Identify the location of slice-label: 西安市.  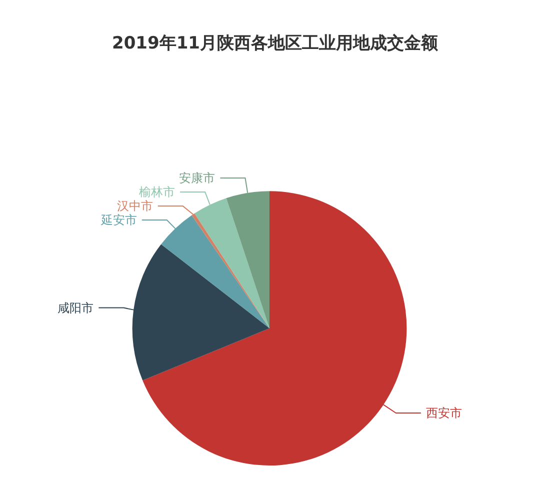
(444, 413).